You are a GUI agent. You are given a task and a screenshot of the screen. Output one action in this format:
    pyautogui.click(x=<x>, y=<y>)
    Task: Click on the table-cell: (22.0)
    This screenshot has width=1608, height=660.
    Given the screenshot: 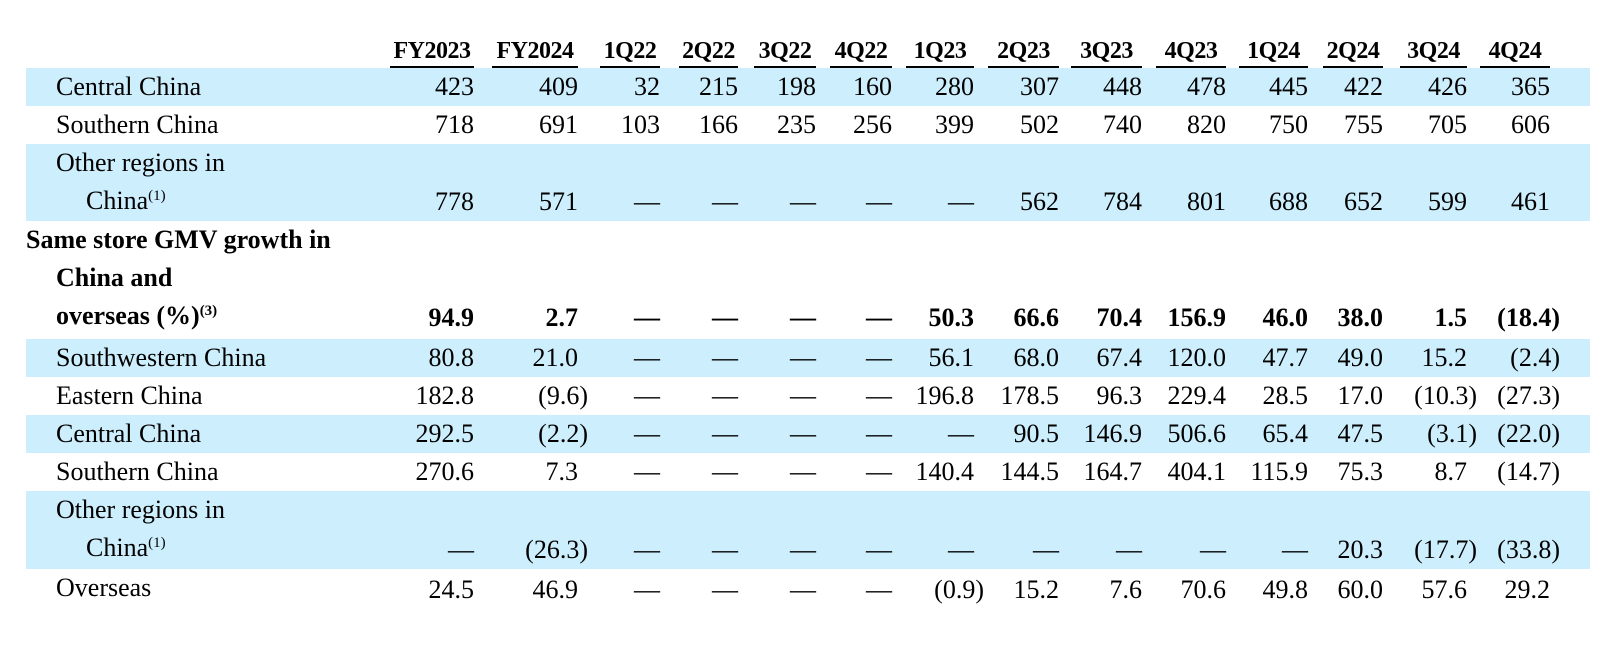 What is the action you would take?
    pyautogui.click(x=1528, y=433)
    